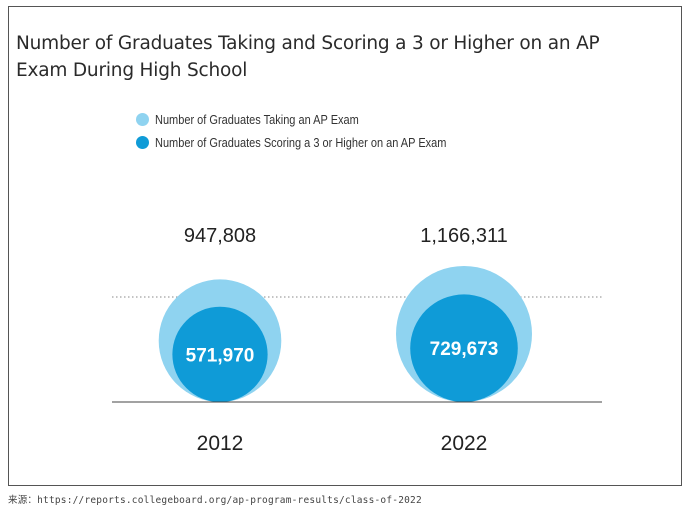 The width and height of the screenshot is (691, 512). I want to click on data-label-taking-2012: 947,808, so click(220, 236).